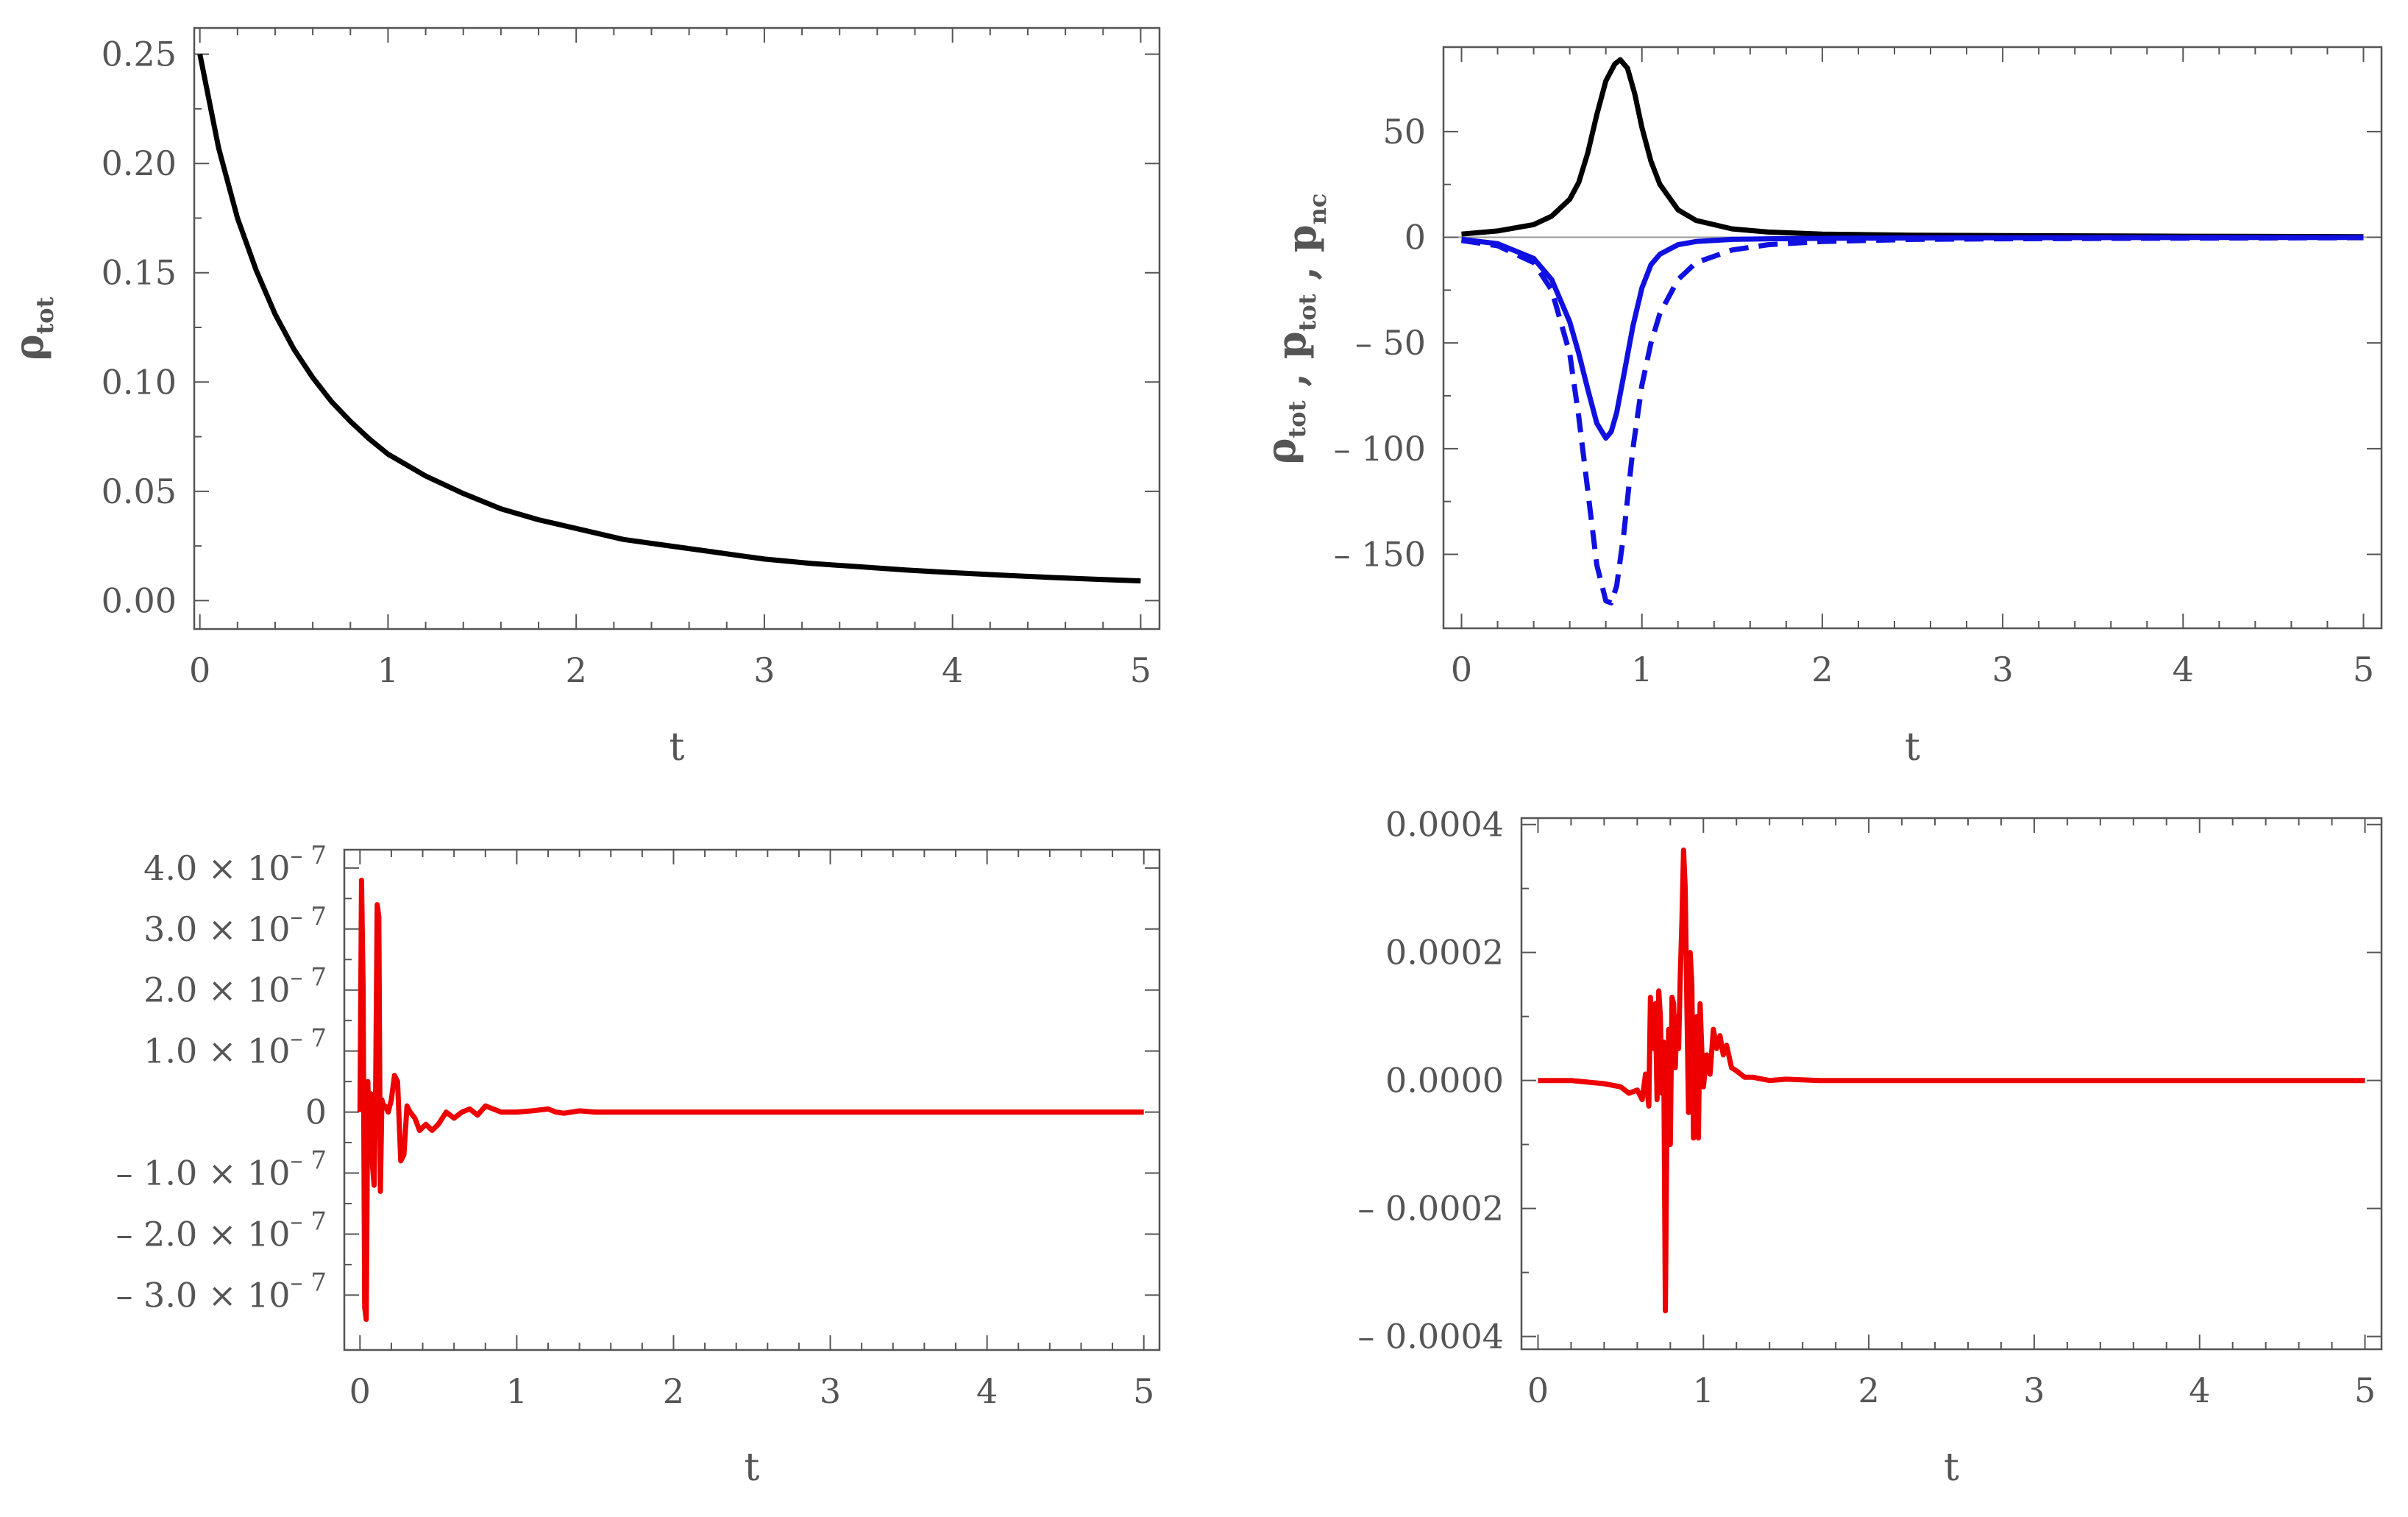  I want to click on y-tick-label: – 0.0002, so click(1430, 1209).